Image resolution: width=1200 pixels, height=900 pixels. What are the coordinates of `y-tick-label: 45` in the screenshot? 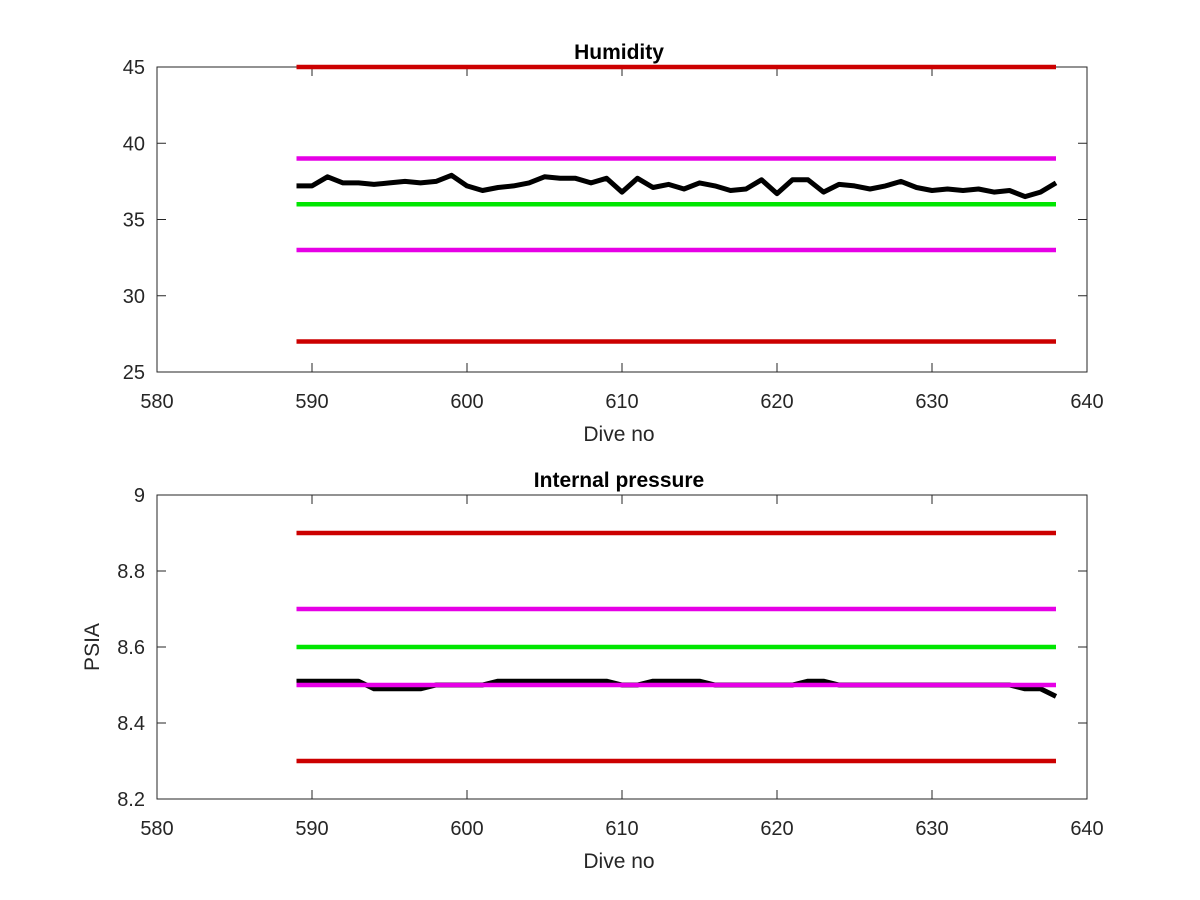 It's located at (134, 68).